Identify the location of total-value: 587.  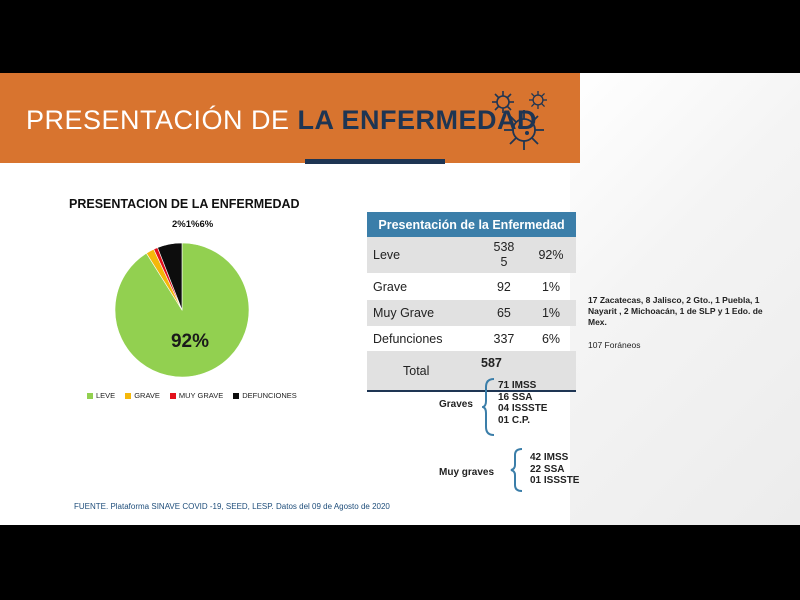
(491, 363).